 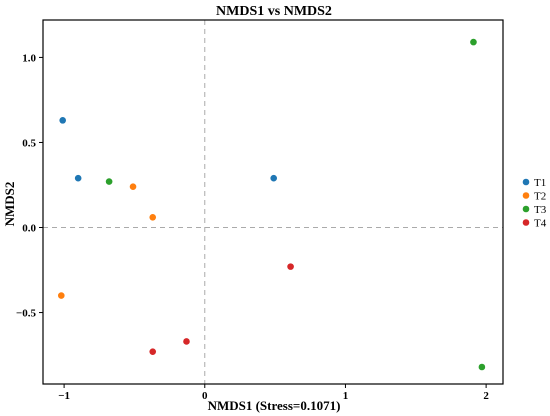 What do you see at coordinates (540, 210) in the screenshot?
I see `legend-label-t3: T3` at bounding box center [540, 210].